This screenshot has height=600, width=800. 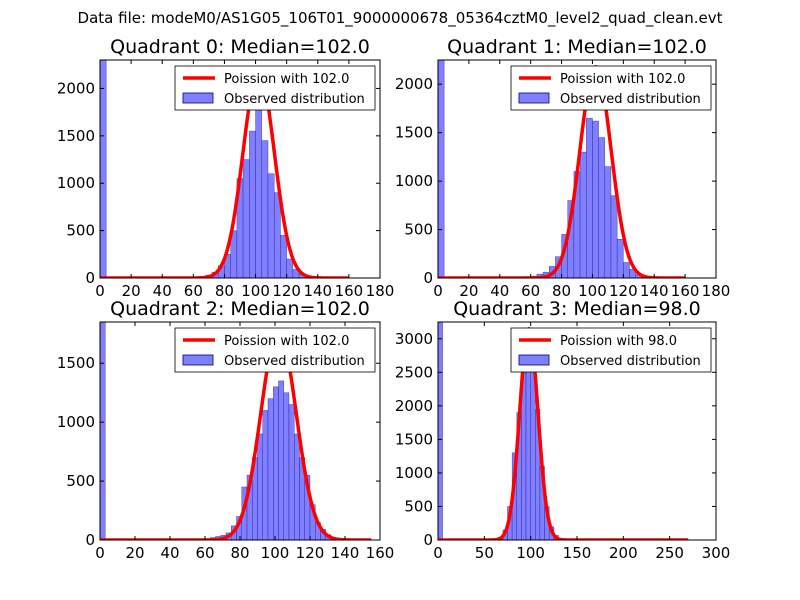 I want to click on x-tick-label: 300, so click(x=716, y=553).